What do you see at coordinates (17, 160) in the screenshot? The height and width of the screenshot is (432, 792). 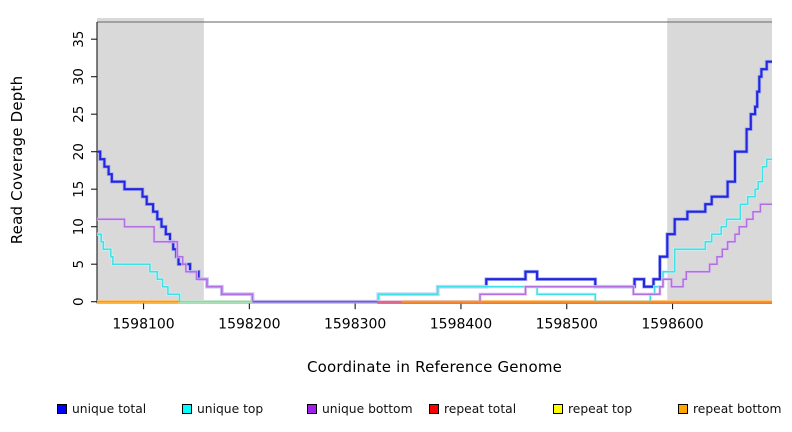 I see `y-axis-title: Read Coverage Depth` at bounding box center [17, 160].